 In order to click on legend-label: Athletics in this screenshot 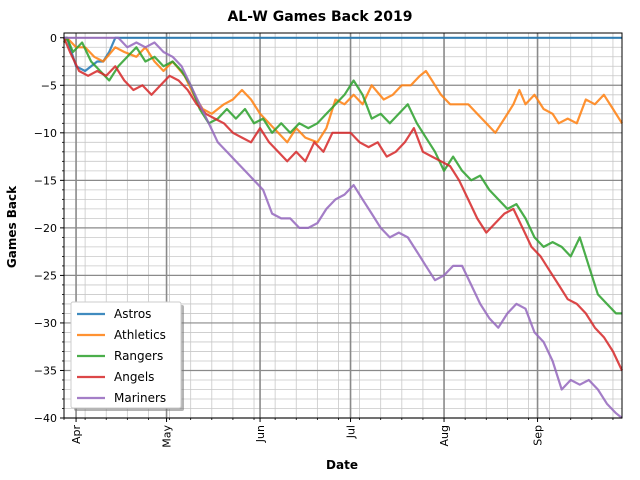, I will do `click(140, 335)`.